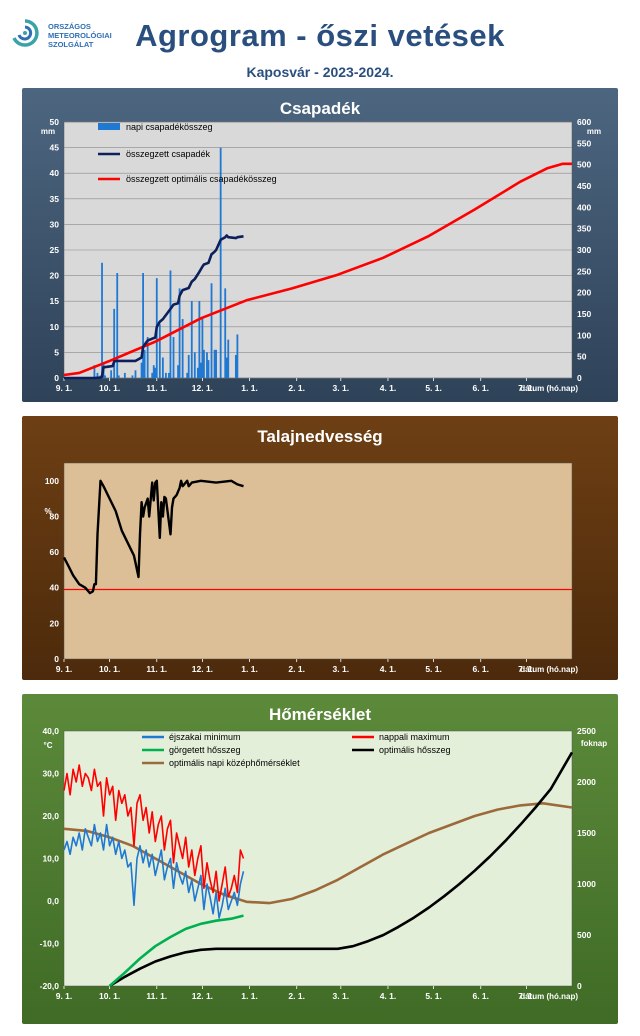 This screenshot has width=640, height=1036. What do you see at coordinates (319, 436) in the screenshot?
I see `chart-title: Talajnedvesség` at bounding box center [319, 436].